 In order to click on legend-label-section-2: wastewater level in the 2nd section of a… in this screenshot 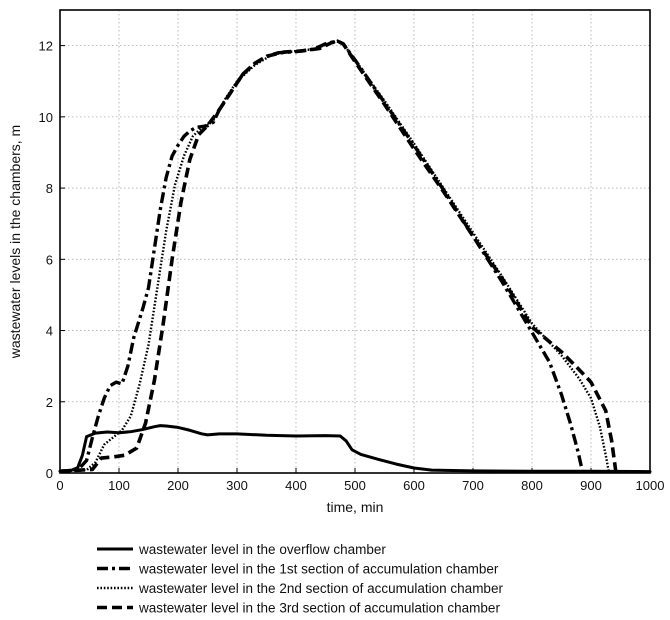, I will do `click(320, 588)`.